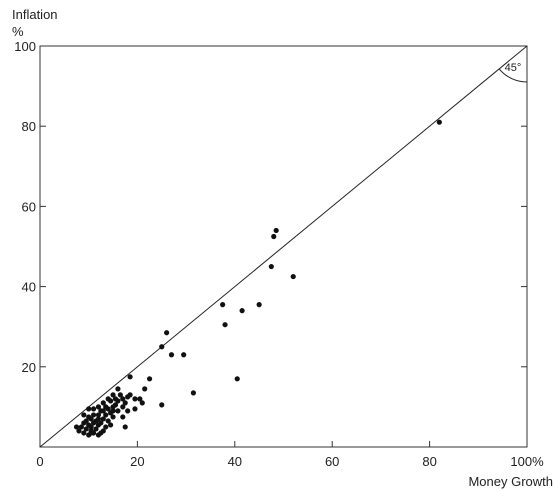 The image size is (554, 491). What do you see at coordinates (513, 75) in the screenshot?
I see `angle-arc` at bounding box center [513, 75].